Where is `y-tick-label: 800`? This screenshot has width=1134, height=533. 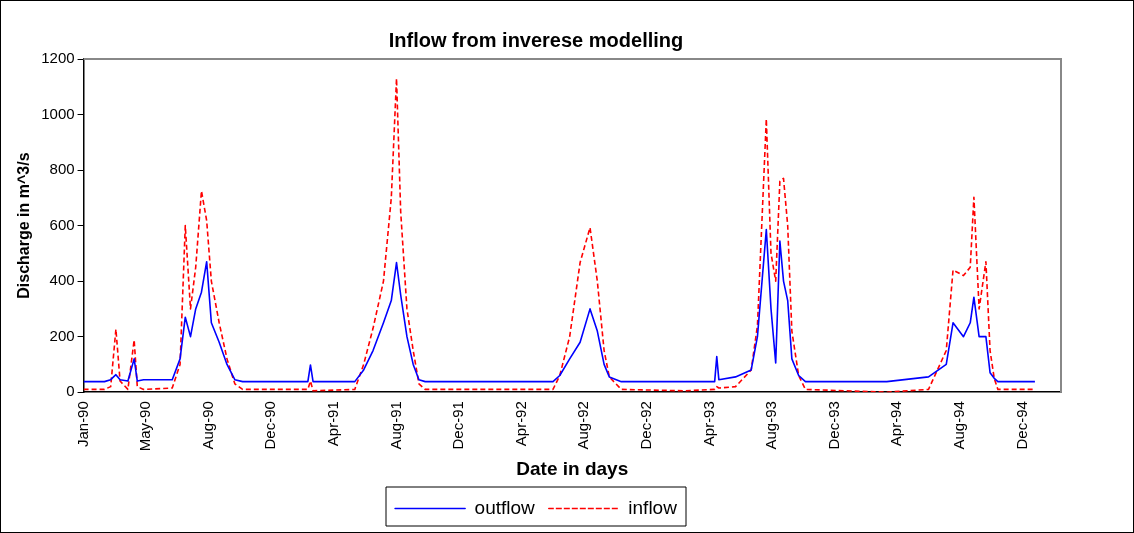 y-tick-label: 800 is located at coordinates (62, 169).